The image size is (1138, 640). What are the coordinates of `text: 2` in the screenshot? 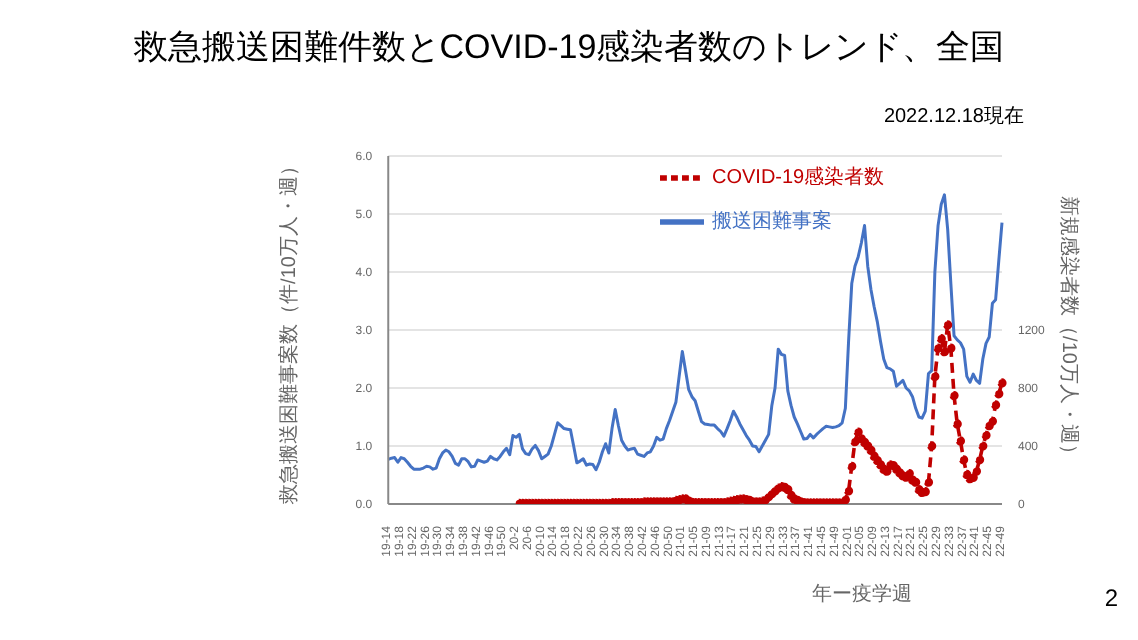 It's located at (1111, 598).